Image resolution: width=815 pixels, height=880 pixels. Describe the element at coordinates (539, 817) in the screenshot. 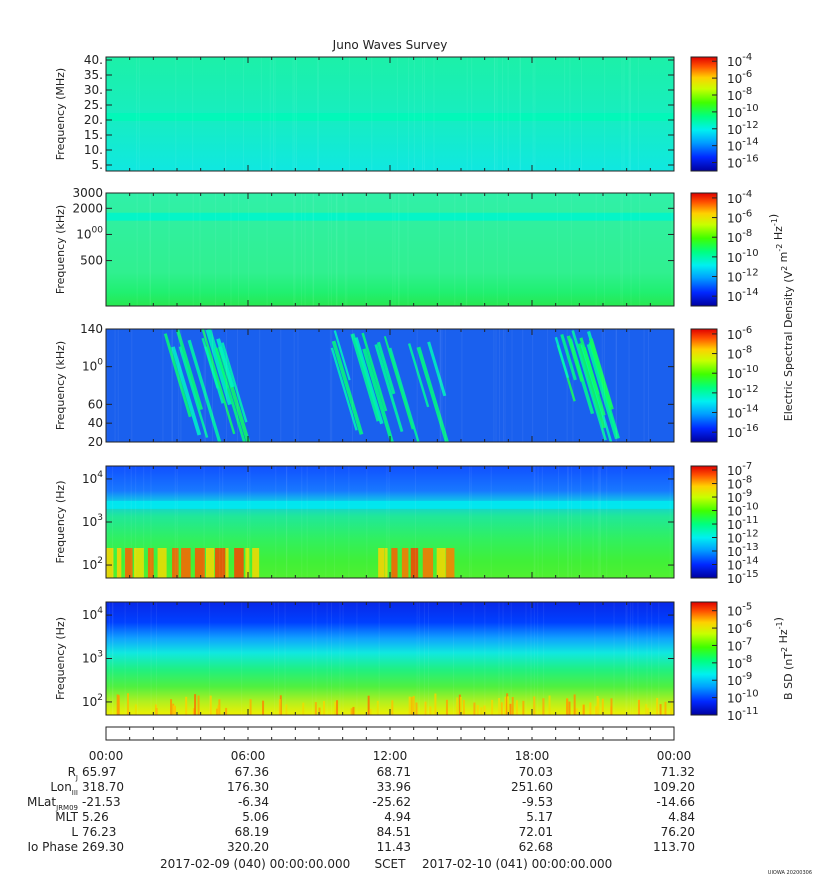

I see `ephemeris-value: 5.17` at that location.